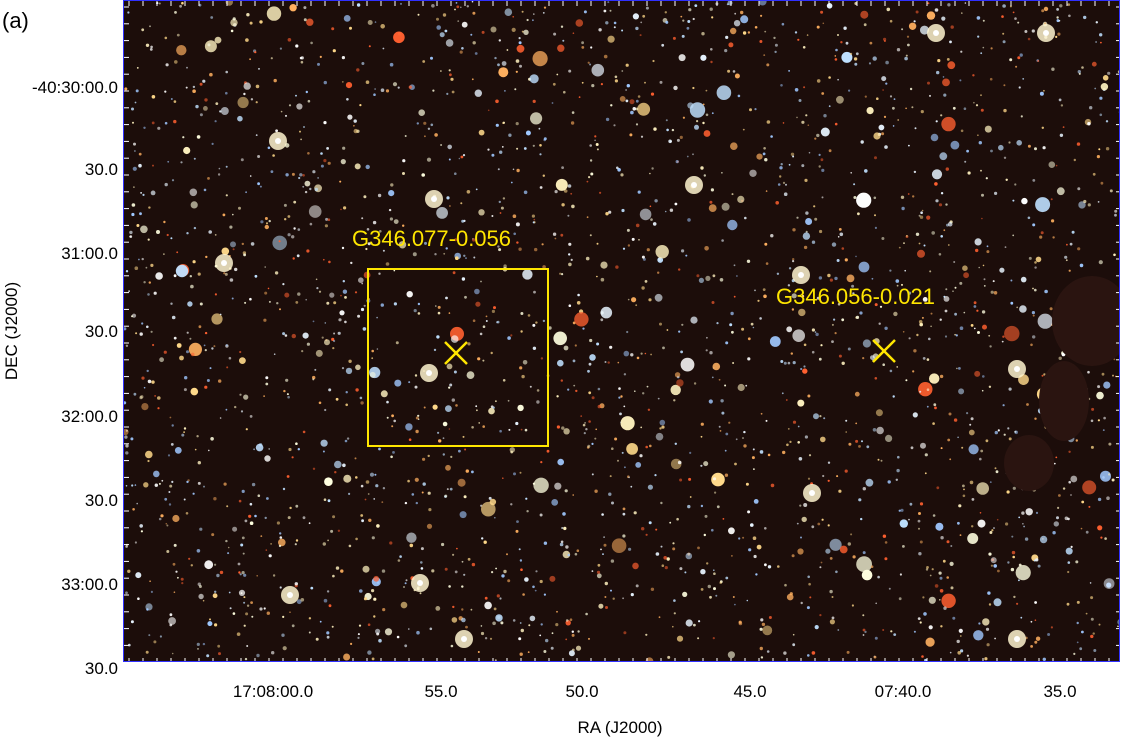  What do you see at coordinates (856, 296) in the screenshot?
I see `source-label: G346.056-0.021` at bounding box center [856, 296].